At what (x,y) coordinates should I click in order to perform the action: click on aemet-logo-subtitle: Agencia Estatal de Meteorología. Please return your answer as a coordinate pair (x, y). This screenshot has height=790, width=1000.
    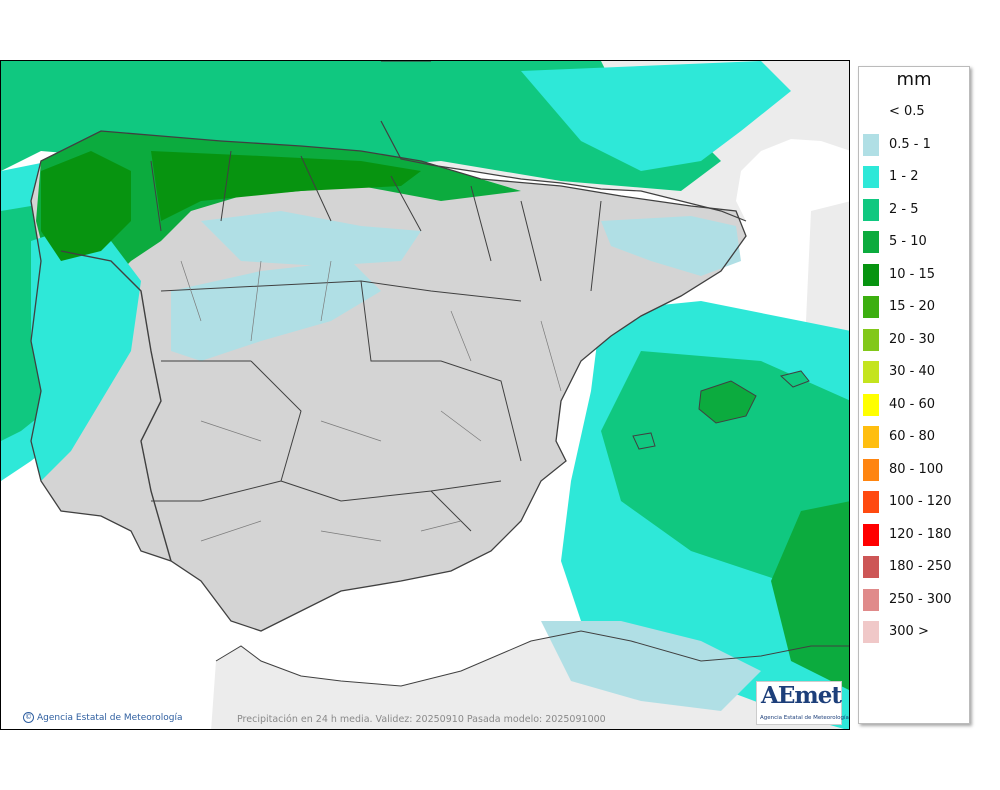
    Looking at the image, I should click on (804, 718).